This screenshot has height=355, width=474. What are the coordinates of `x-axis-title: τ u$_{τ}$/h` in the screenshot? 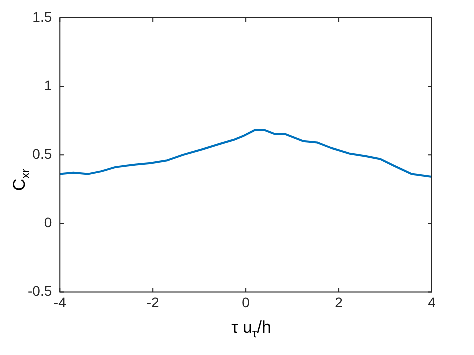 It's located at (251, 329).